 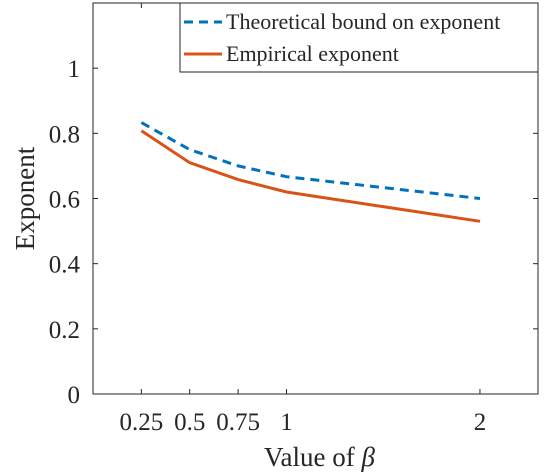 I want to click on legend-label-empirical: Empirical exponent, so click(x=312, y=53).